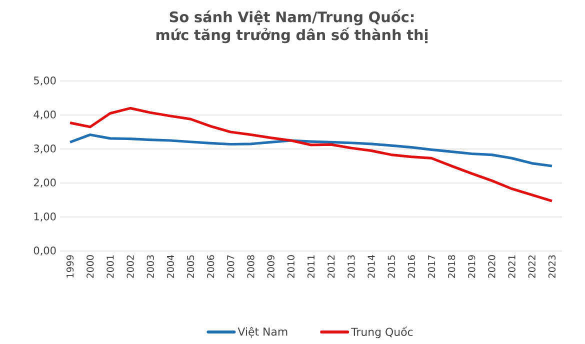 This screenshot has width=585, height=344. Describe the element at coordinates (492, 266) in the screenshot. I see `x-tick-label: 2020` at that location.